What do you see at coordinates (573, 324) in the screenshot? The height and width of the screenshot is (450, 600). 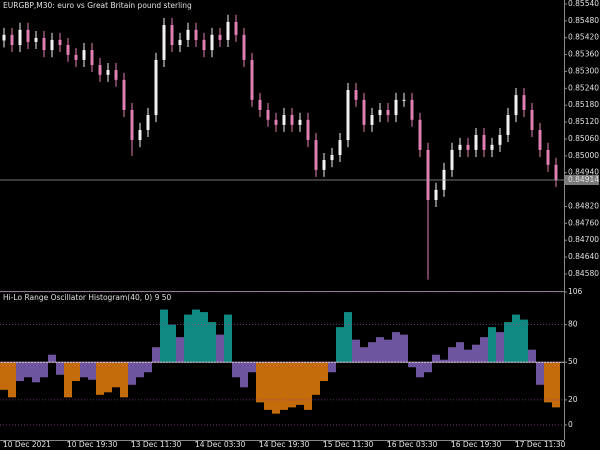 I see `y-tick-label: 80` at bounding box center [573, 324].